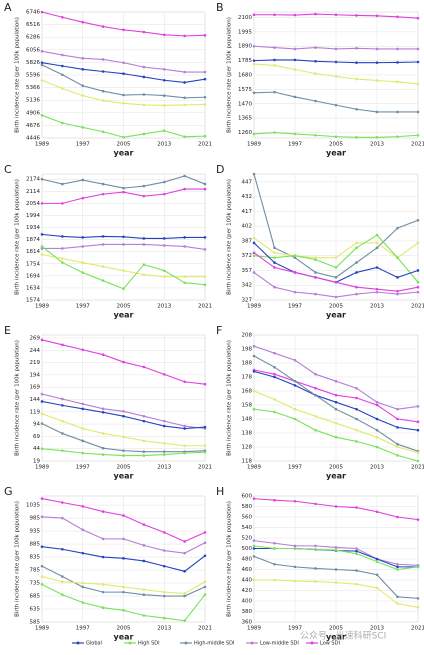 This screenshot has height=655, width=424. I want to click on y-tick-label: 1260, so click(245, 133).